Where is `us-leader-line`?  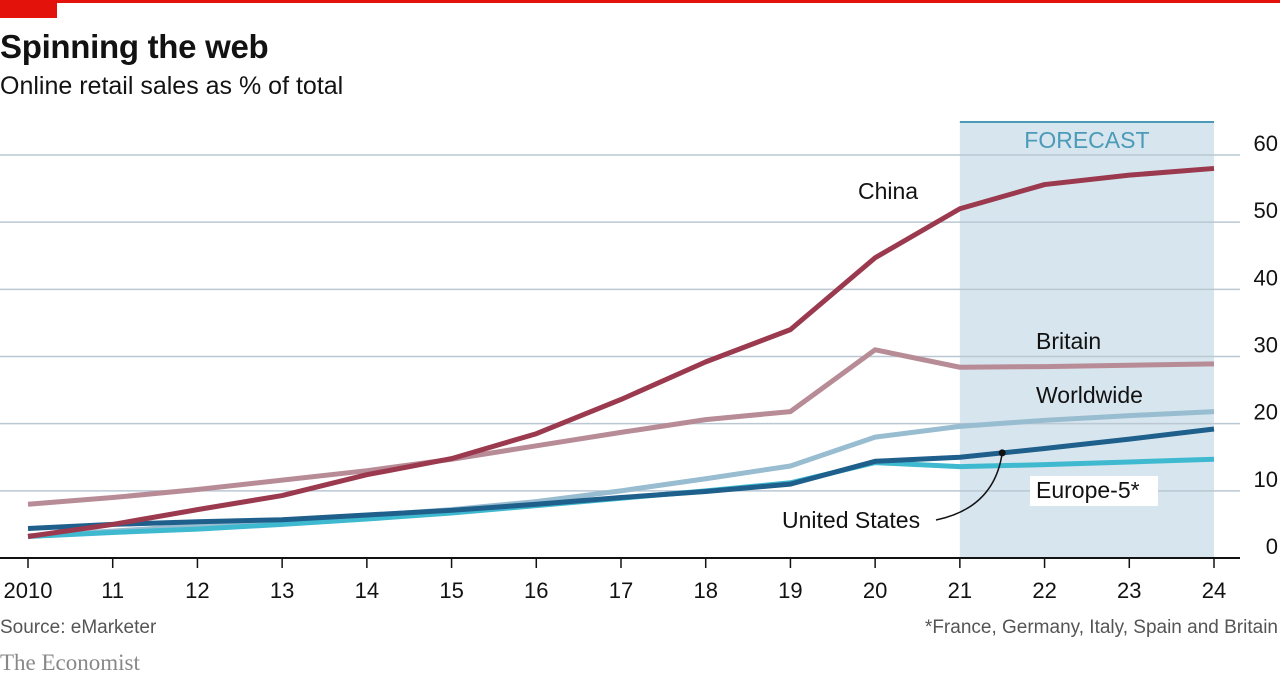 us-leader-line is located at coordinates (969, 486).